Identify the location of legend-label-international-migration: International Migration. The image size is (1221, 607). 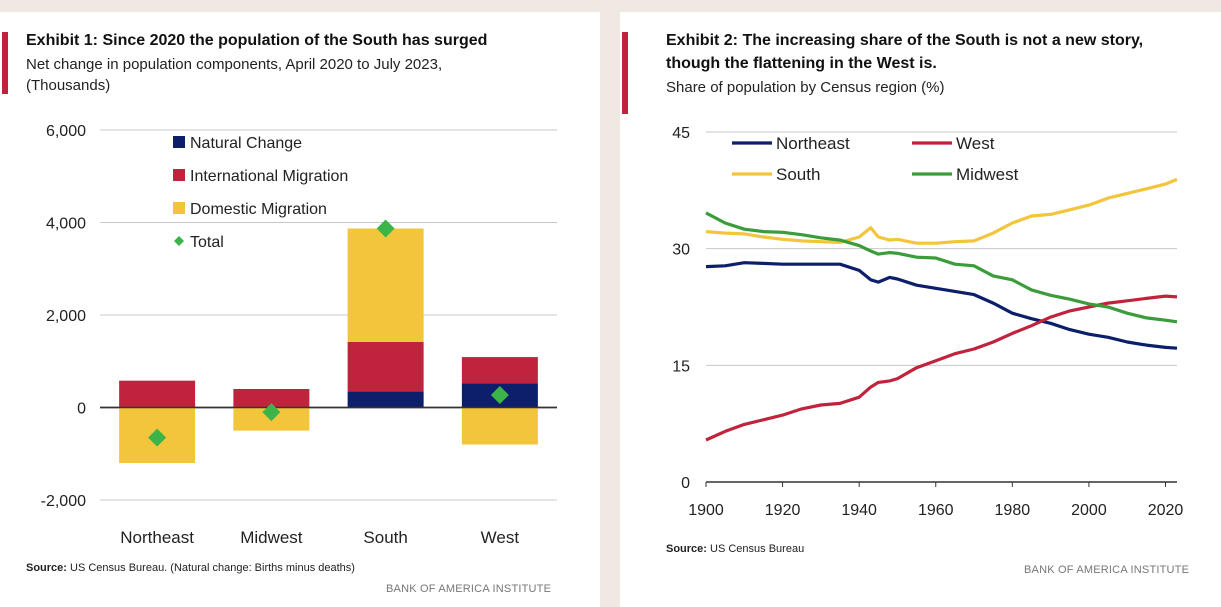
(269, 176).